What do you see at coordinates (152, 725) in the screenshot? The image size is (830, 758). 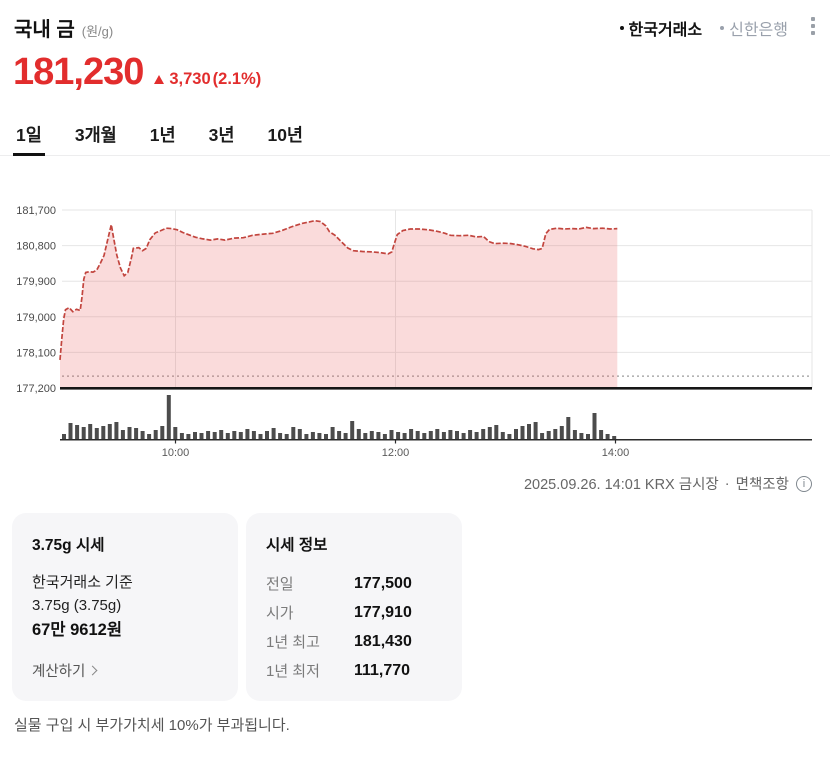 I see `vat-notice: 실물 구입 시 부가가치세 10%가 부과됩니다.` at bounding box center [152, 725].